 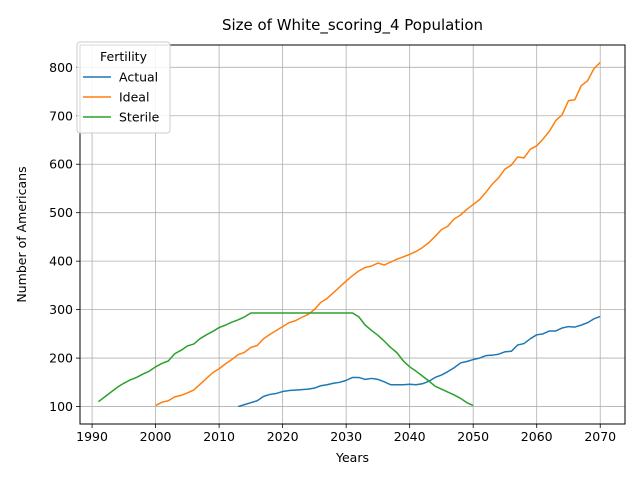 I want to click on legend: Fertility Actual Ideal Sterile, so click(x=123, y=87).